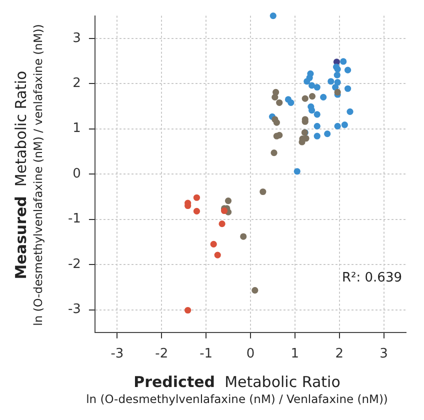 This screenshot has width=424, height=420. What do you see at coordinates (237, 390) in the screenshot?
I see `x-axis-title: Predicted Metabolic Ratio ln (O-desmethylvenlafaxine (nM) / Venlafaxine (nM))` at bounding box center [237, 390].